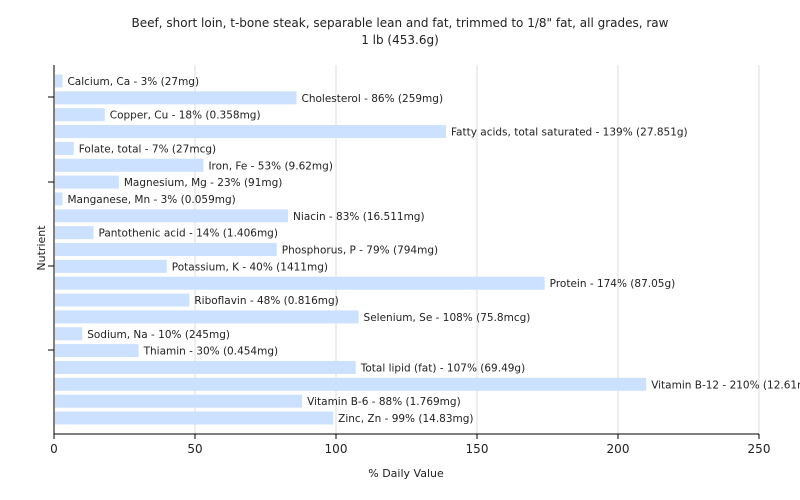 The height and width of the screenshot is (500, 800). What do you see at coordinates (270, 166) in the screenshot?
I see `bar-label: Iron, Fe - 53% (9.62mg)` at bounding box center [270, 166].